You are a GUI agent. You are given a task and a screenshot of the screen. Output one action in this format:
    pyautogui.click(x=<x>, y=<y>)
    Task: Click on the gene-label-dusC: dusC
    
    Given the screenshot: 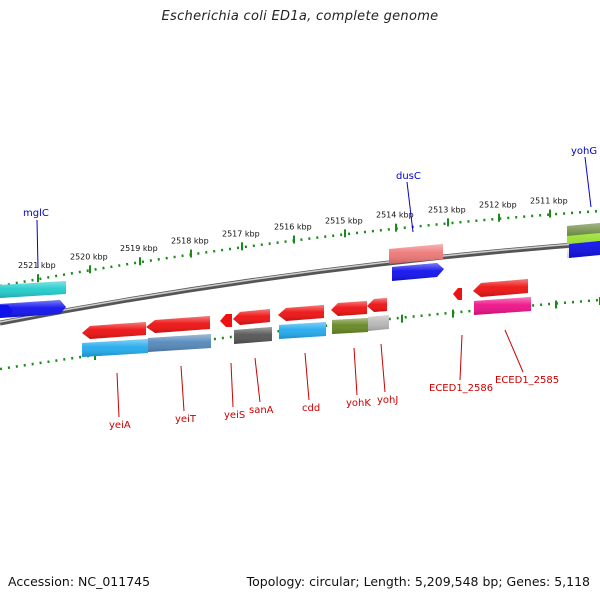 What is the action you would take?
    pyautogui.click(x=408, y=176)
    